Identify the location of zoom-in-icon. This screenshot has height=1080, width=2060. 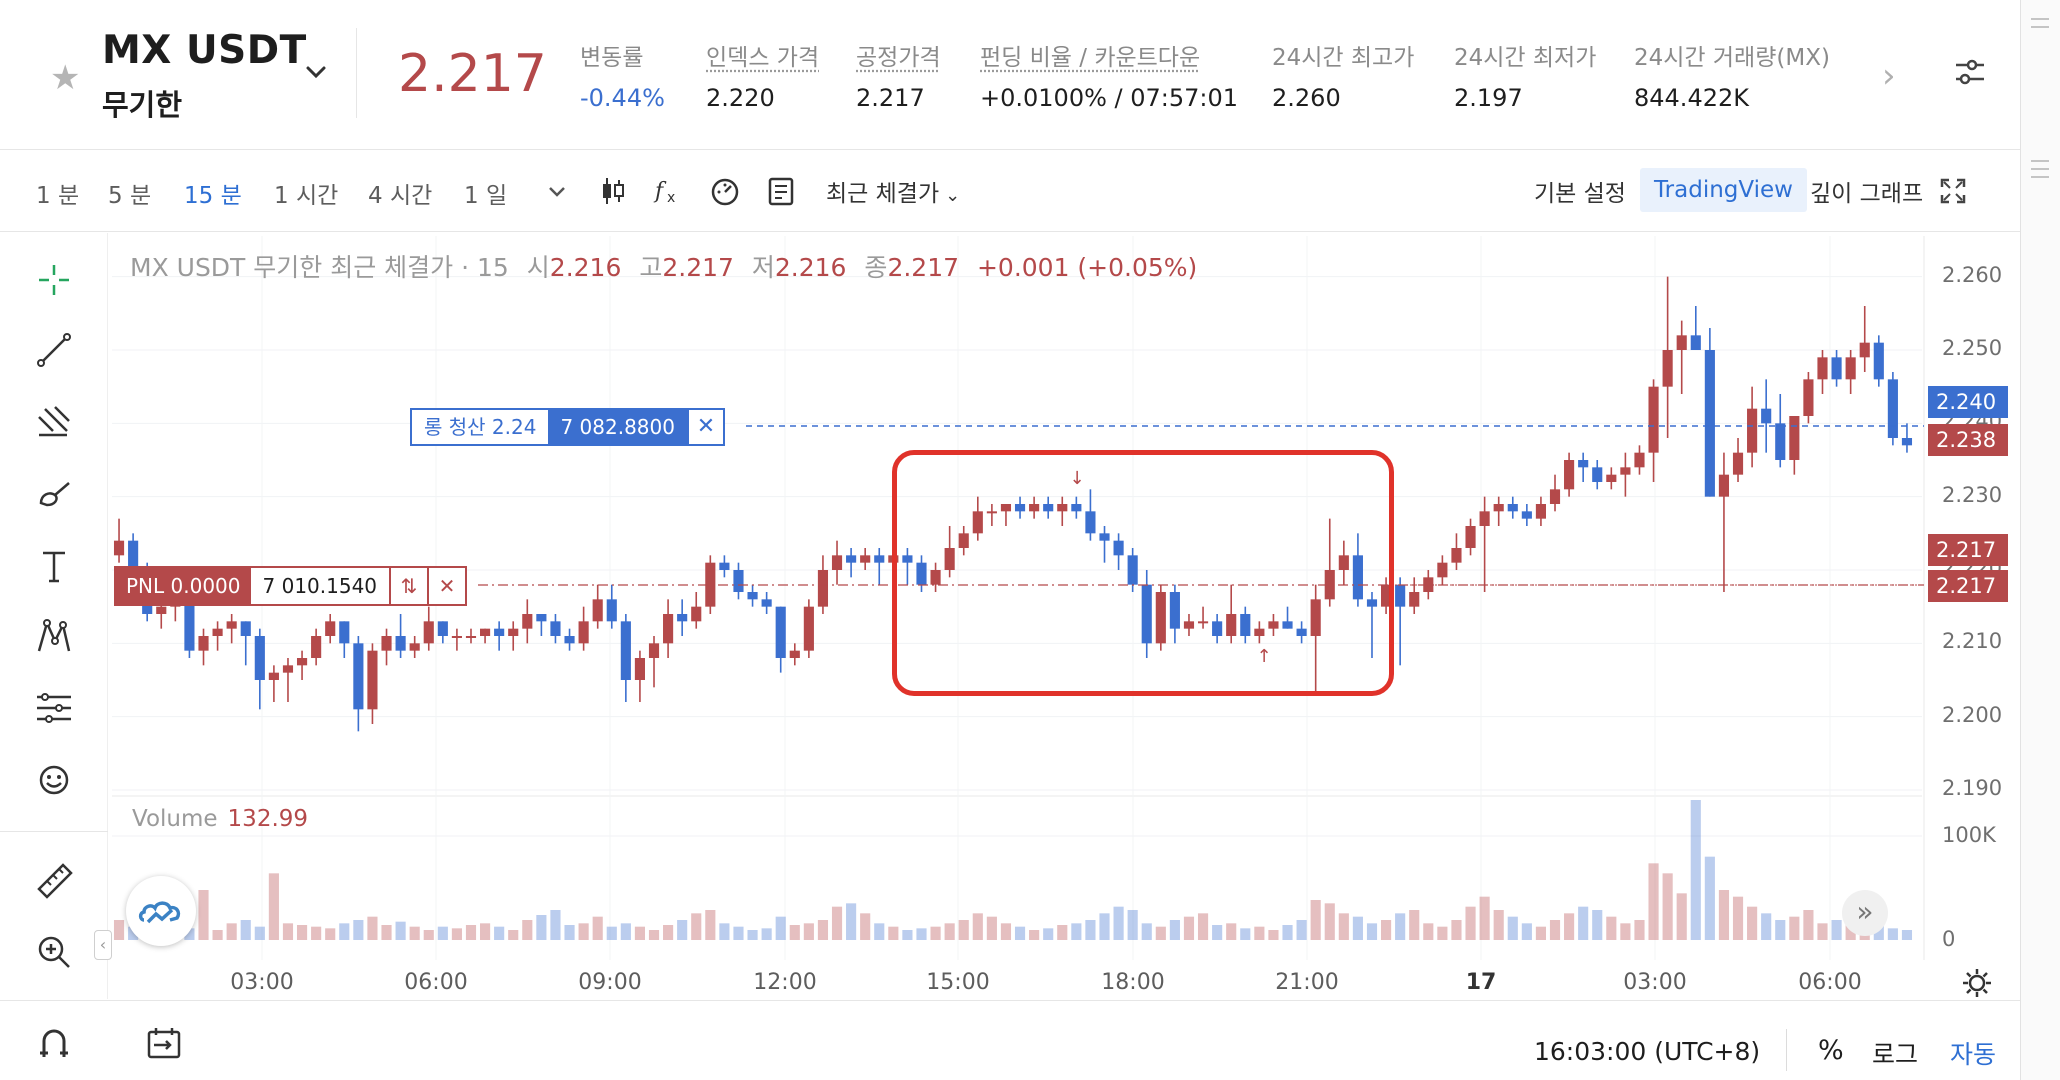
(54, 952).